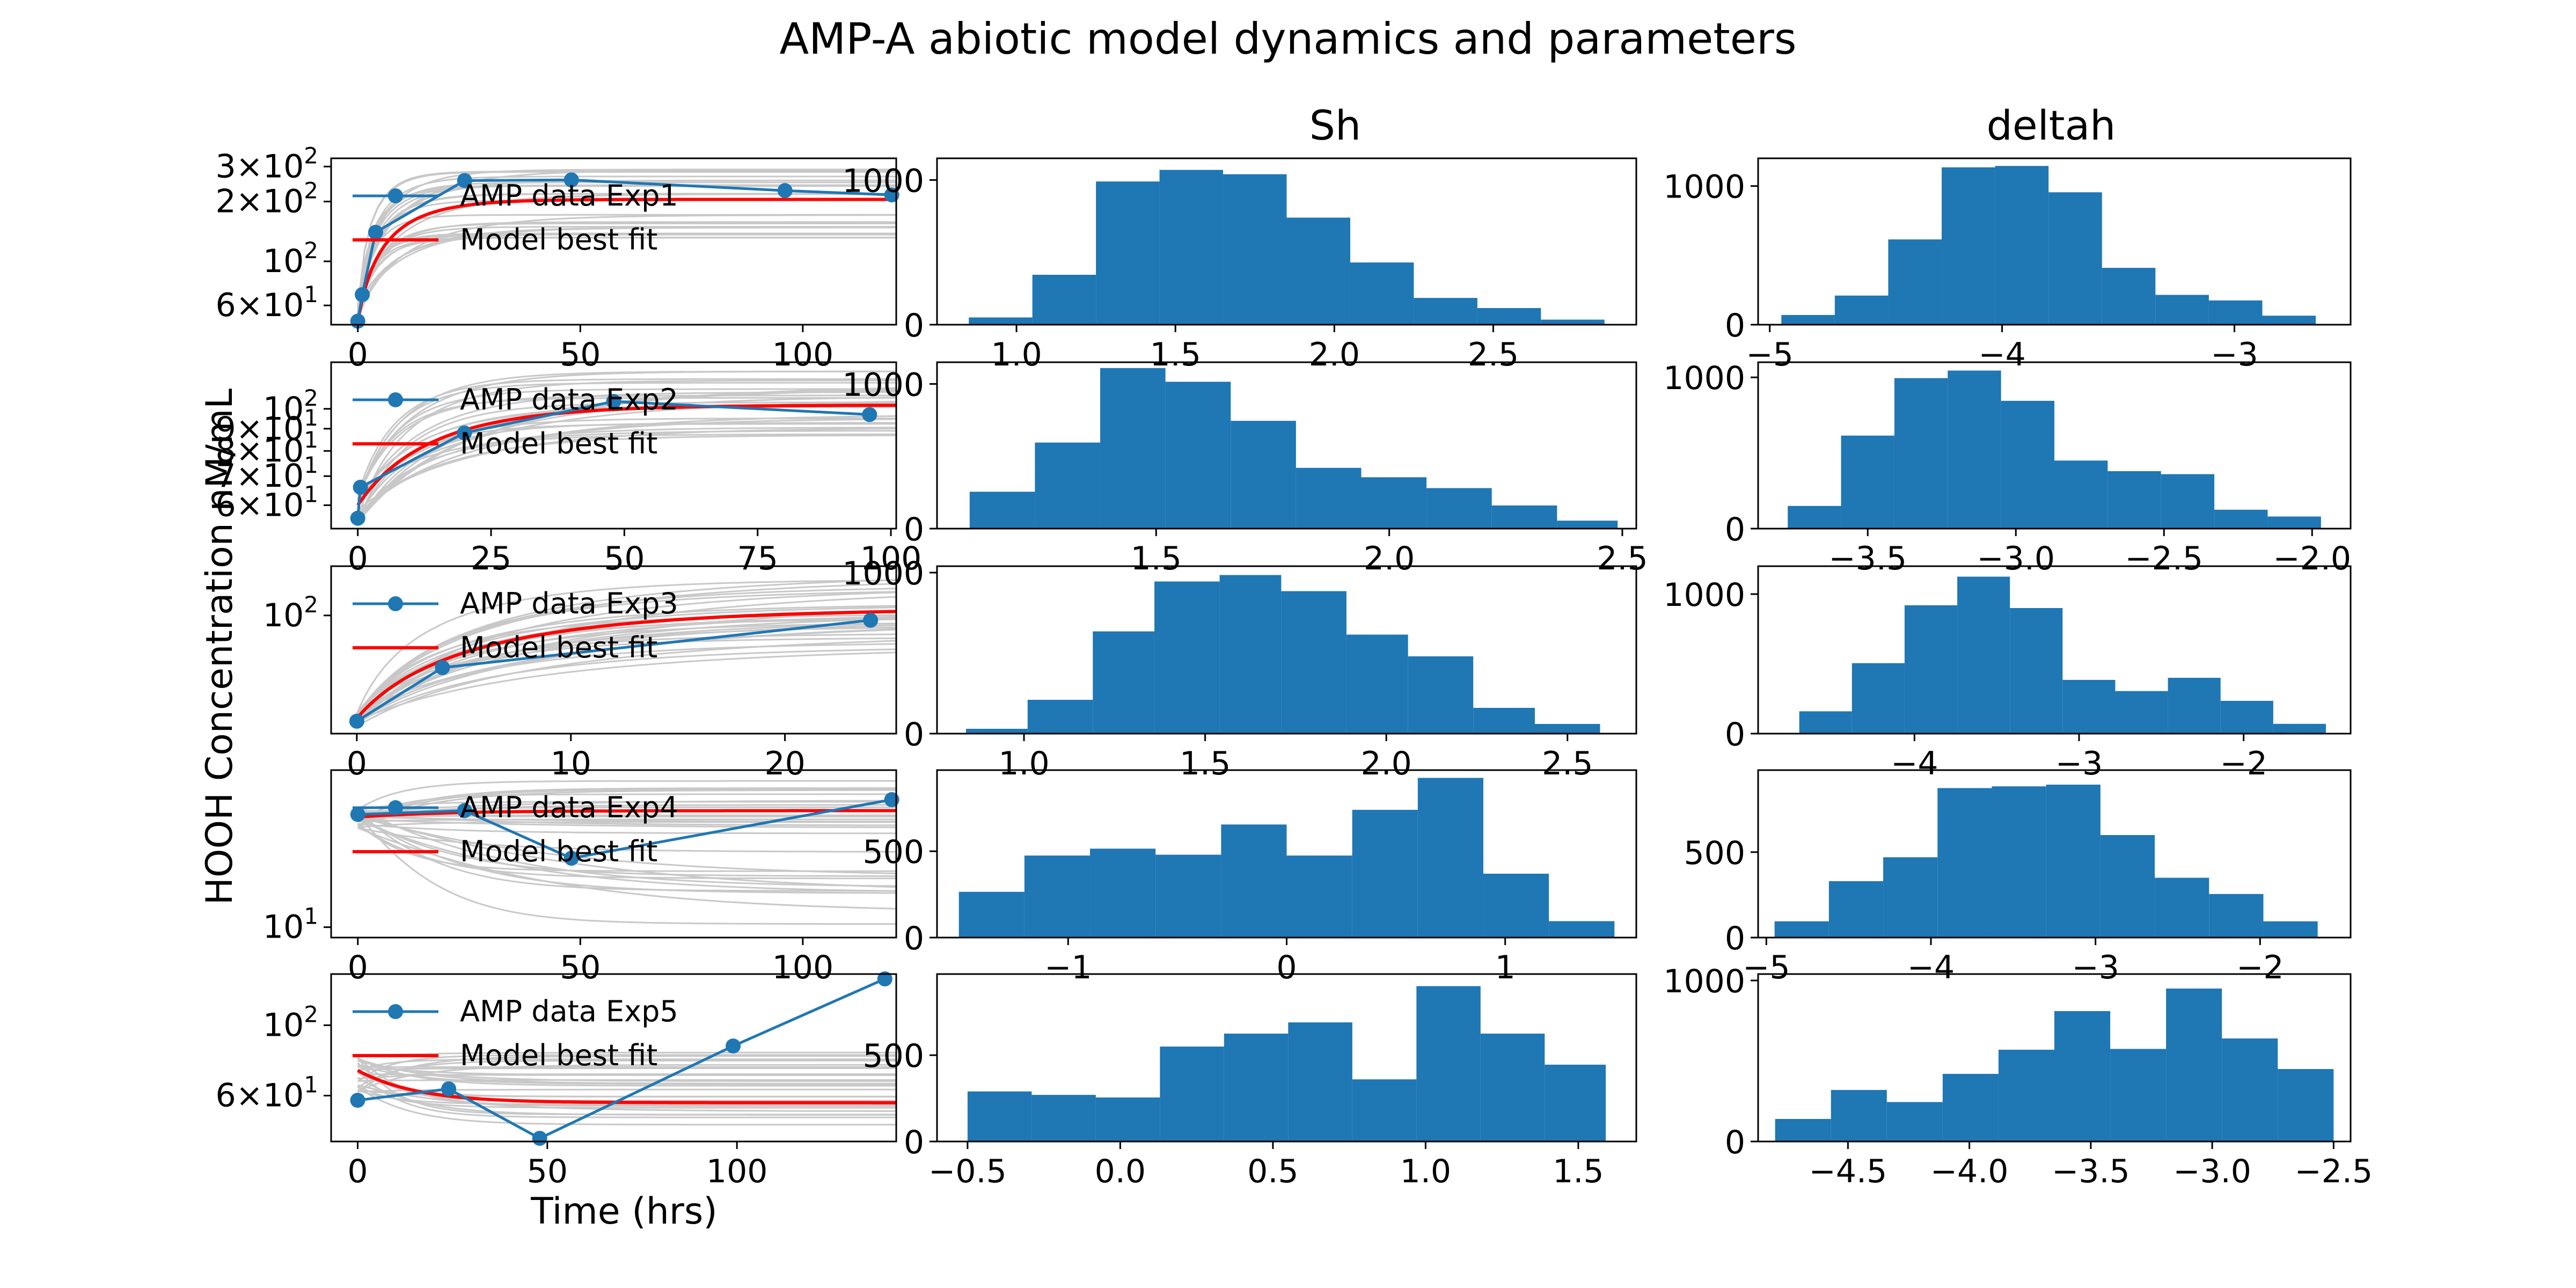  What do you see at coordinates (1704, 378) in the screenshot?
I see `y-tick-label: 1000` at bounding box center [1704, 378].